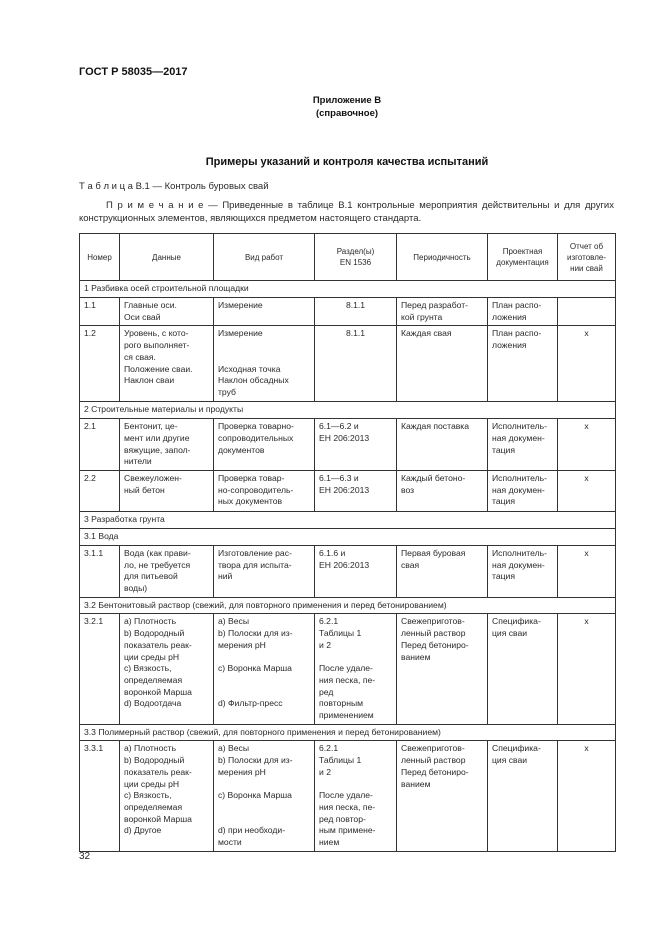 The image size is (661, 936). I want to click on page-number: 32, so click(85, 856).